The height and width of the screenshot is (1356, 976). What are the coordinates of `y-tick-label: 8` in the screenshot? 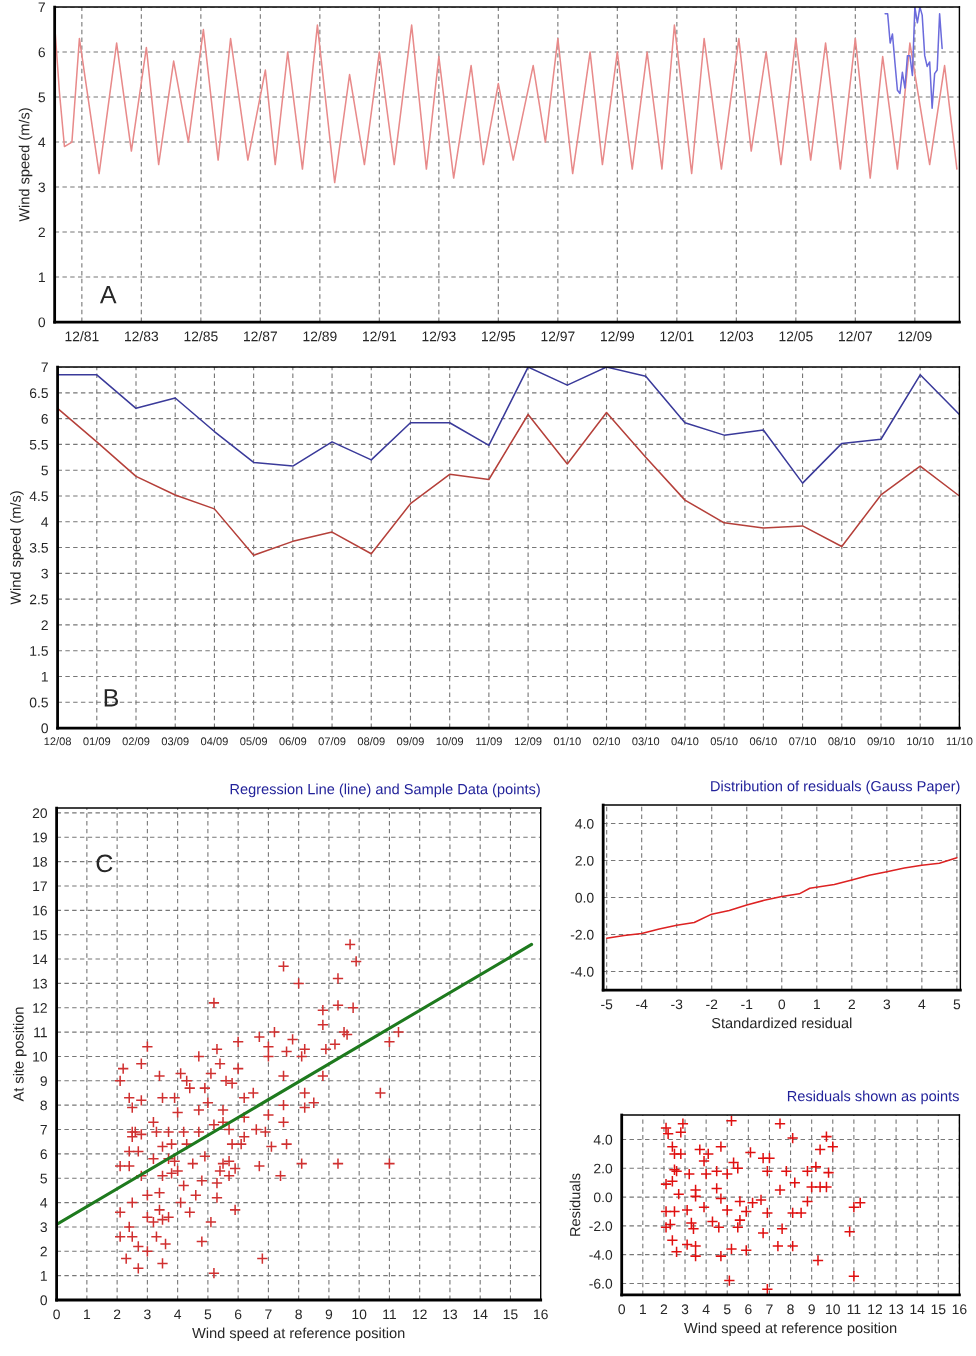 It's located at (43, 1105).